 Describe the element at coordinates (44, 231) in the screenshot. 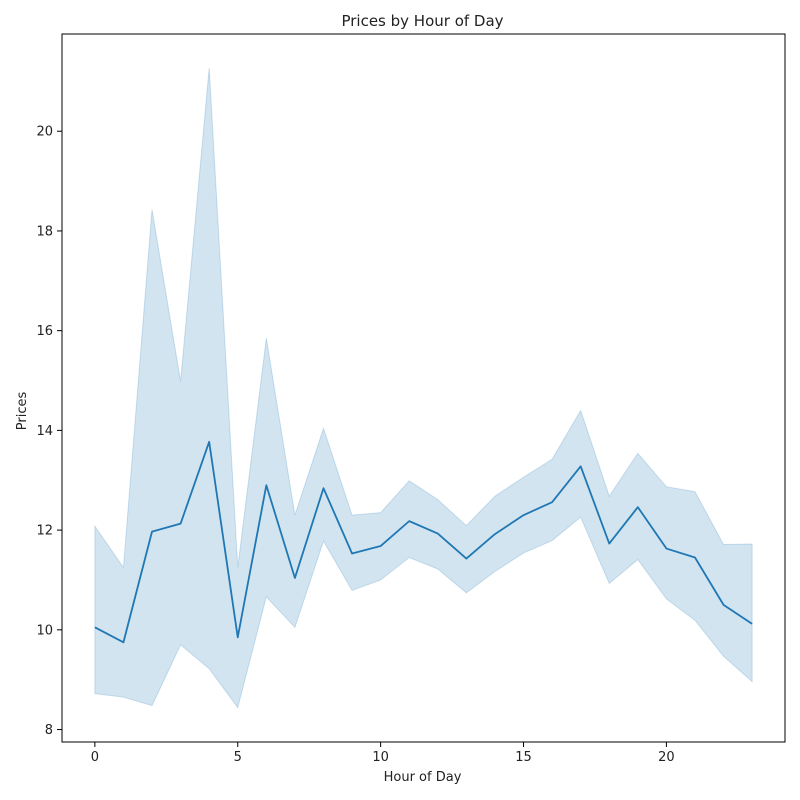

I see `y-tick-label: 18` at that location.